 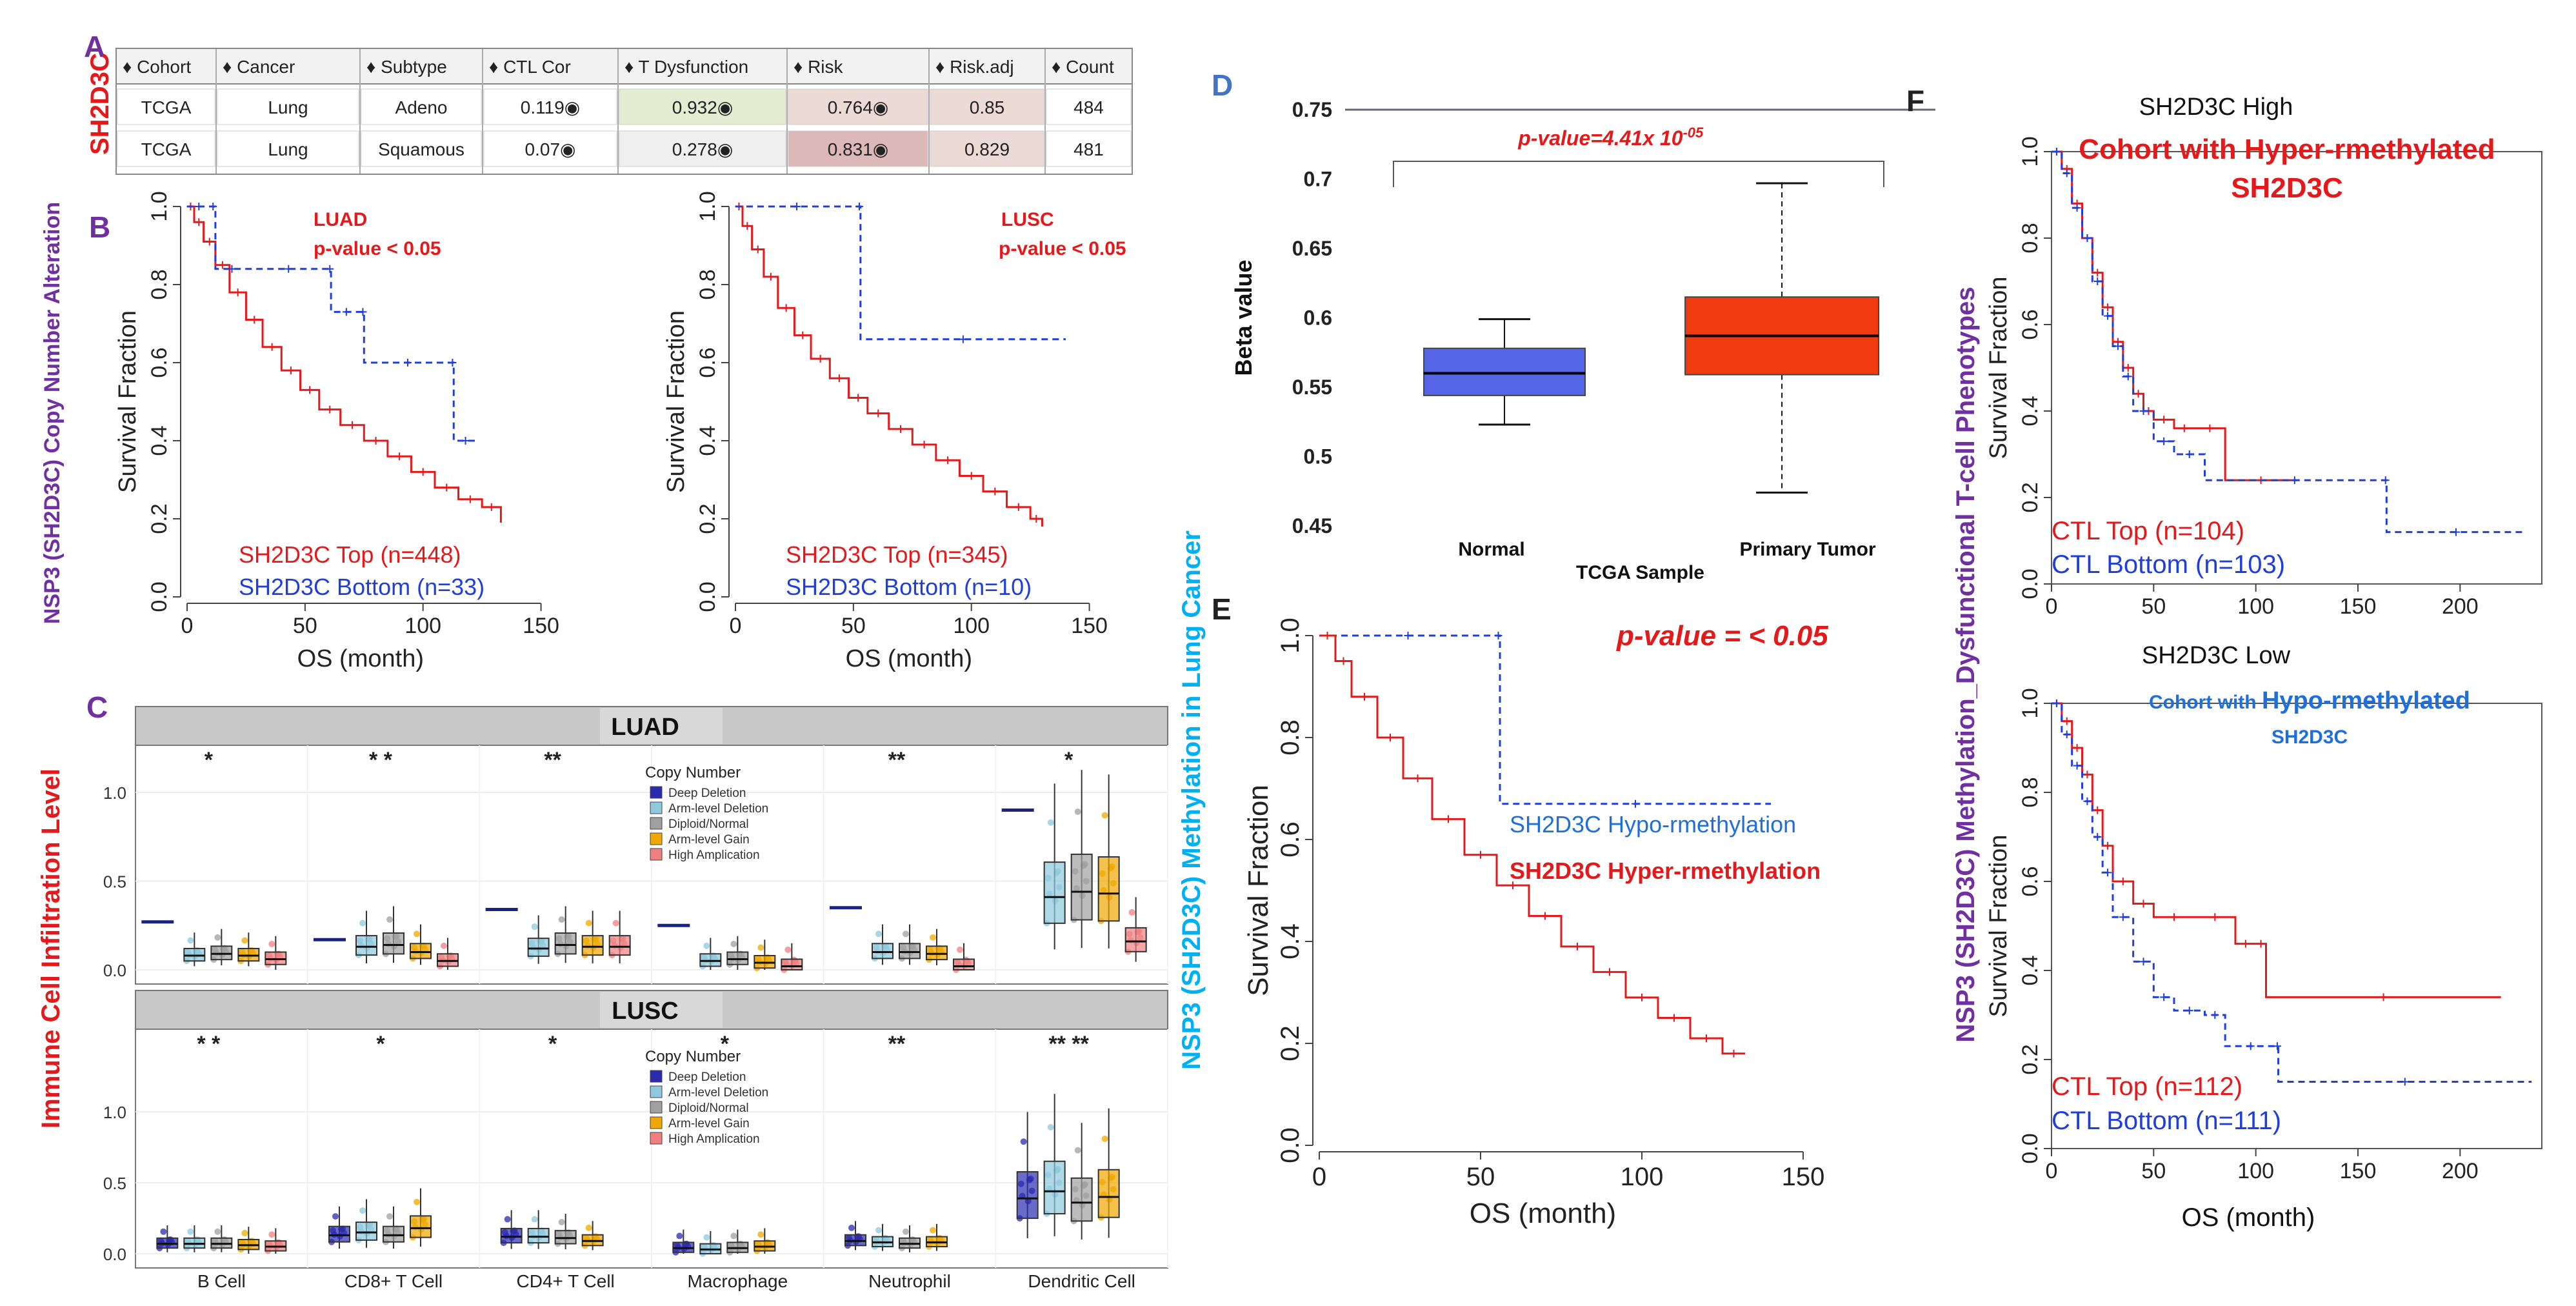 What do you see at coordinates (1545, 719) in the screenshot?
I see `survival-curve` at bounding box center [1545, 719].